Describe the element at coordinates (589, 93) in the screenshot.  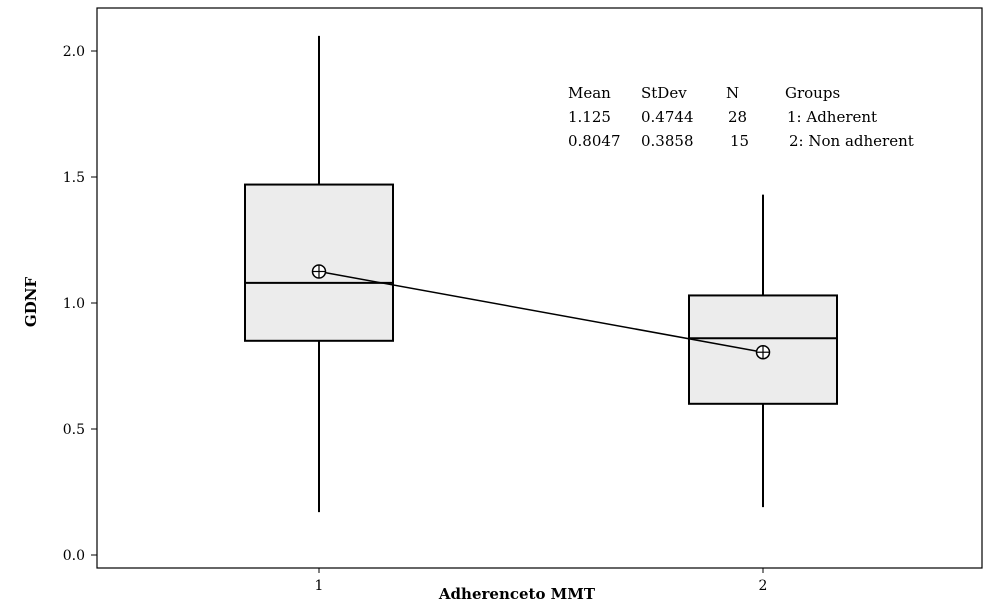
I see `stats-header: Mean` at that location.